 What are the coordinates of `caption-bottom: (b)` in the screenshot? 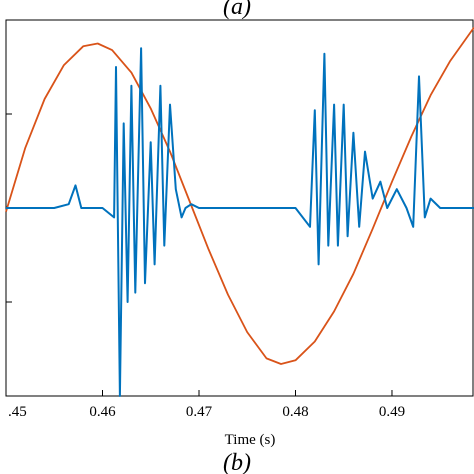 It's located at (237, 462).